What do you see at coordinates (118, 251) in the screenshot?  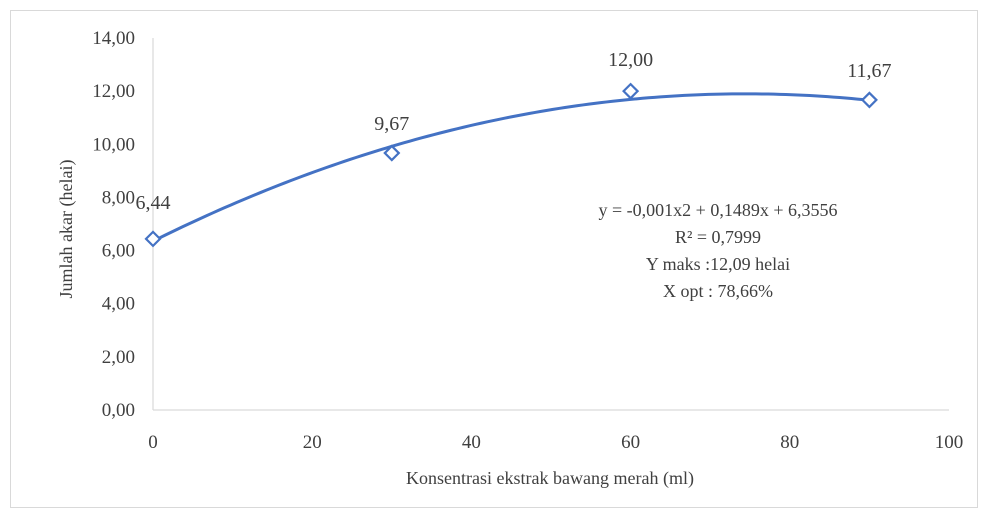 I see `y-tick-label: 6,00` at bounding box center [118, 251].